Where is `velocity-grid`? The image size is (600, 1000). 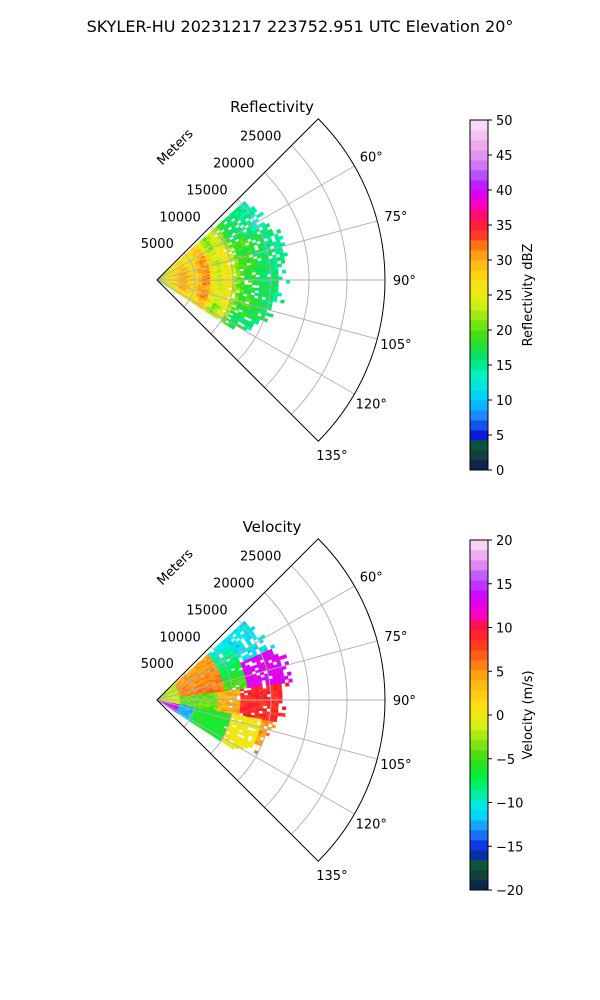
velocity-grid is located at coordinates (271, 700).